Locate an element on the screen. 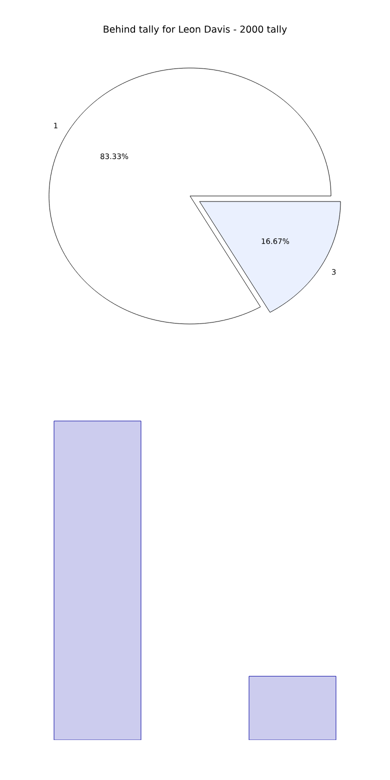 The width and height of the screenshot is (390, 780). chart-title: Behind tally for Leon Davis - 2000 tally is located at coordinates (195, 30).